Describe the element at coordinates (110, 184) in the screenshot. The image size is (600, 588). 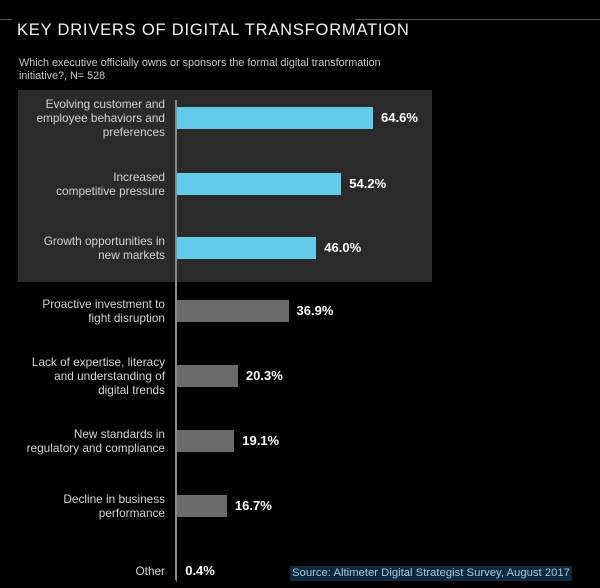
I see `category-label: Increased competitive pressure` at that location.